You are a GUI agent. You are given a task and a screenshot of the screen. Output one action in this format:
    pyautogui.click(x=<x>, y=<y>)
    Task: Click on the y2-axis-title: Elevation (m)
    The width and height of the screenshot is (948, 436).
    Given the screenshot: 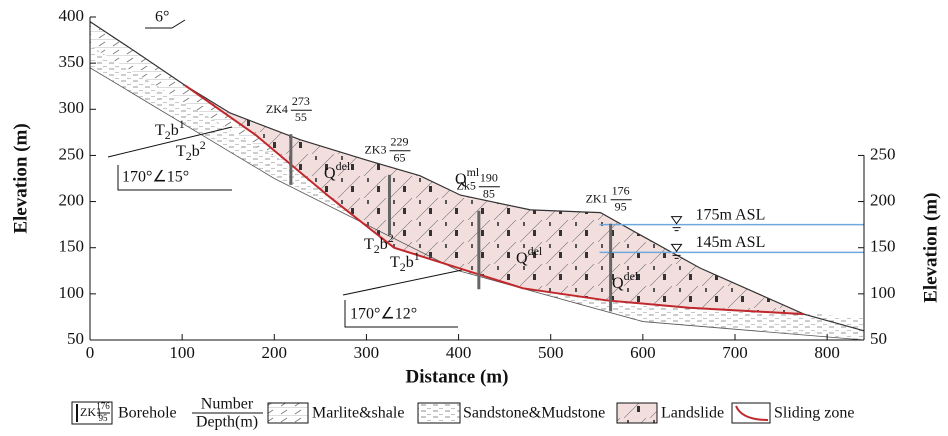 What is the action you would take?
    pyautogui.click(x=930, y=248)
    